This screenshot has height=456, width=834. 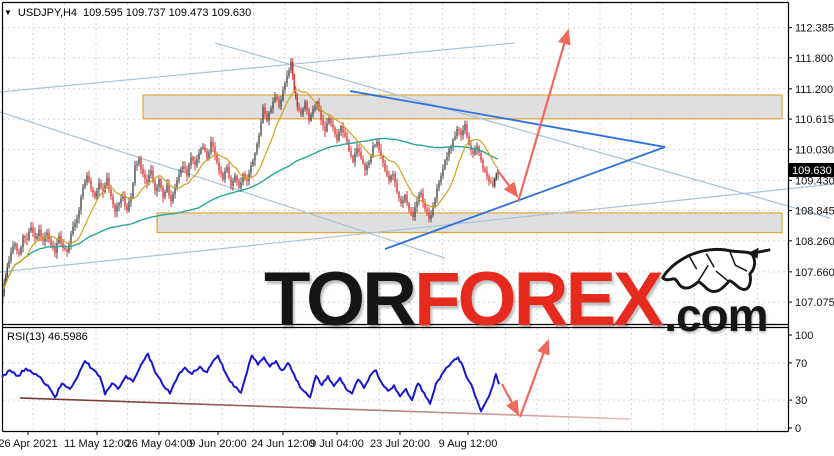 What do you see at coordinates (814, 181) in the screenshot?
I see `price-tick-label: 109.430` at bounding box center [814, 181].